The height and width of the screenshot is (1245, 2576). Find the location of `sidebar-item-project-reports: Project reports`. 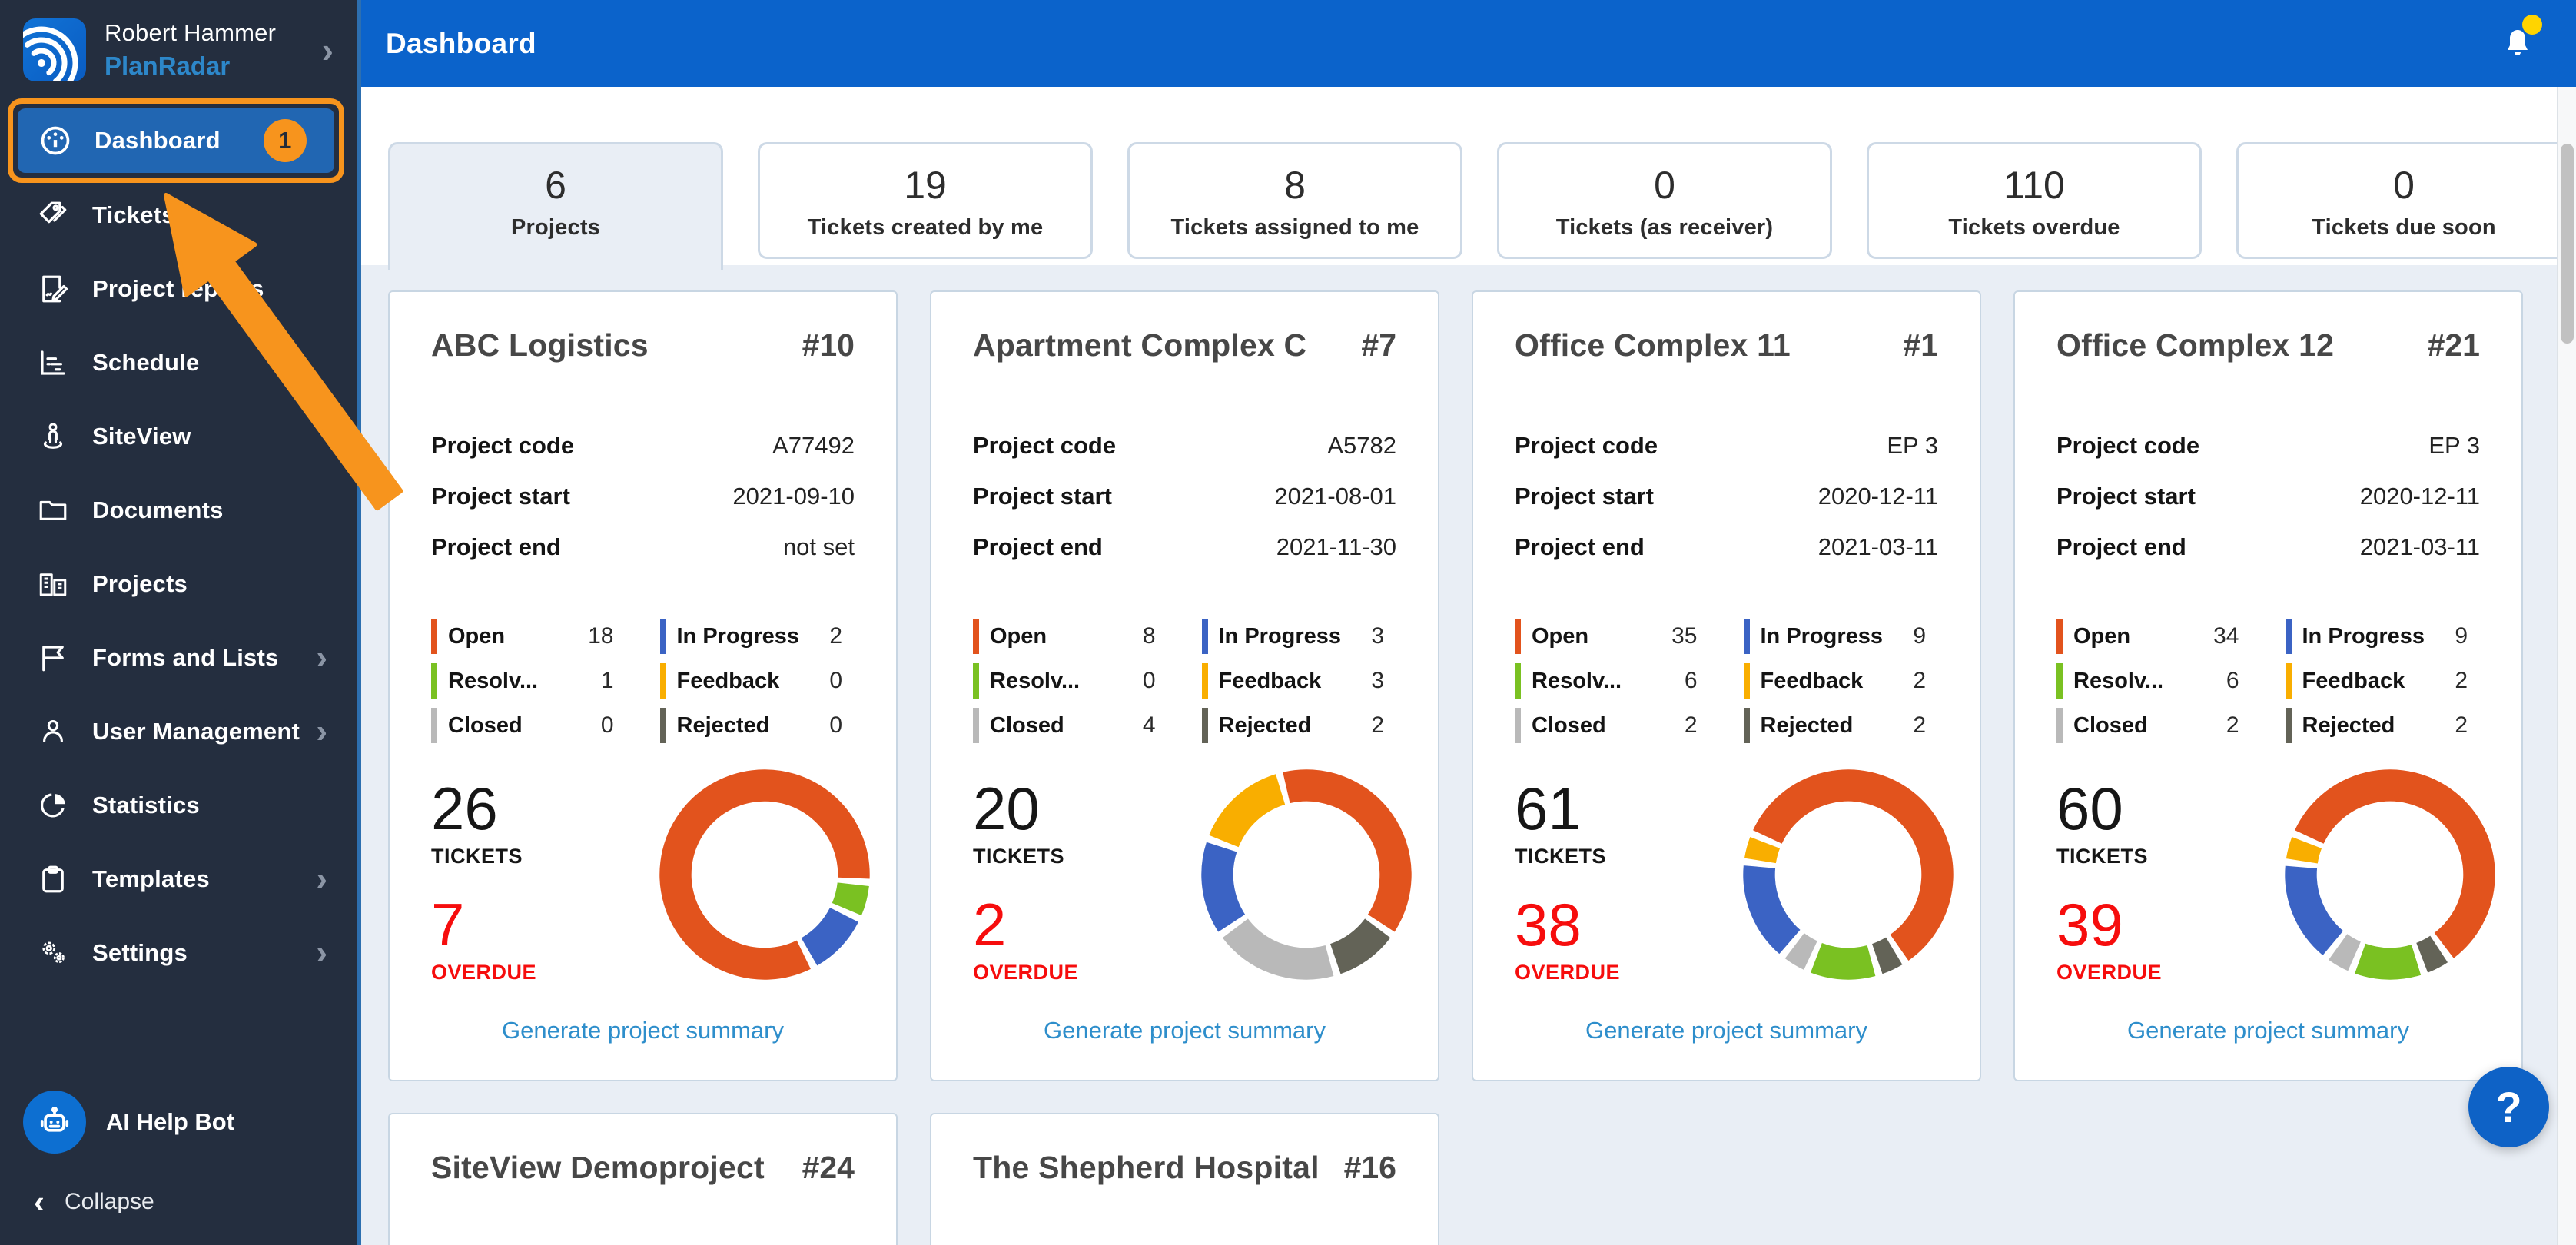

sidebar-item-project-reports: Project reports is located at coordinates (178, 289).